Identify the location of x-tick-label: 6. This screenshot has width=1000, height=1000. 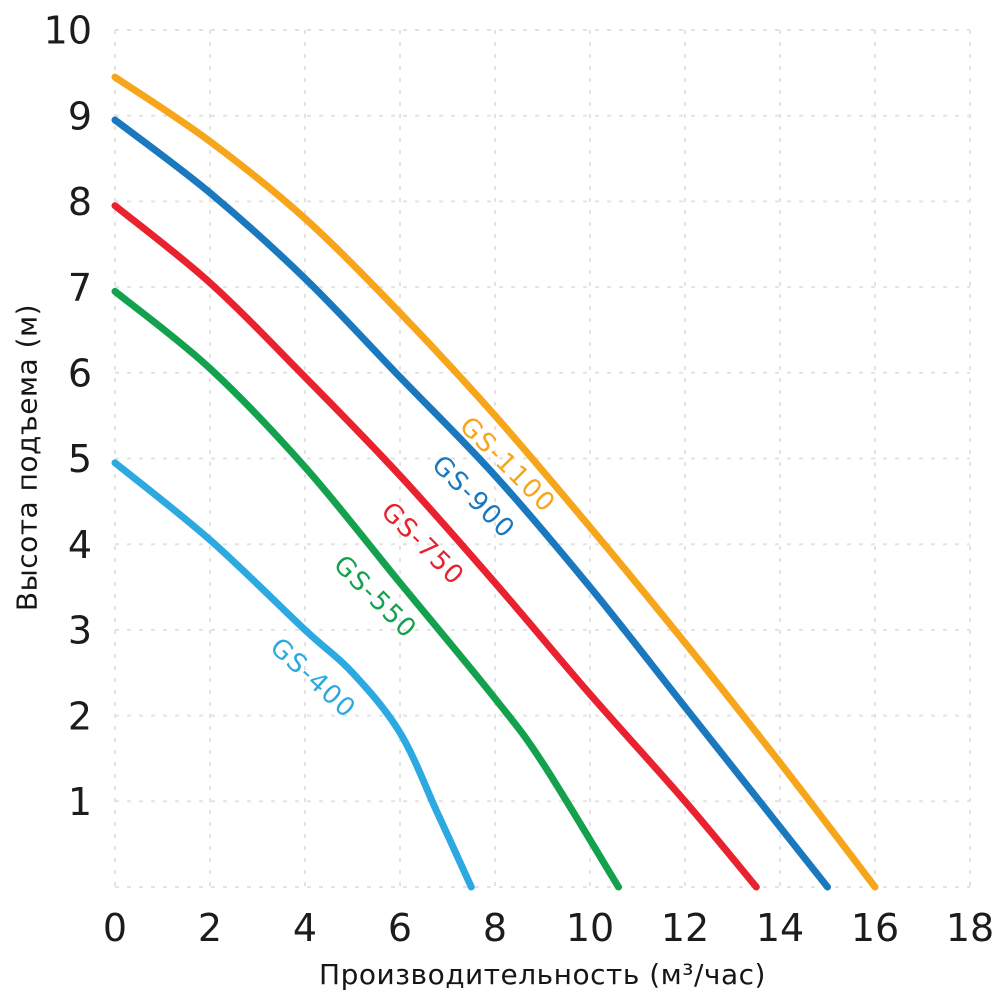
(400, 928).